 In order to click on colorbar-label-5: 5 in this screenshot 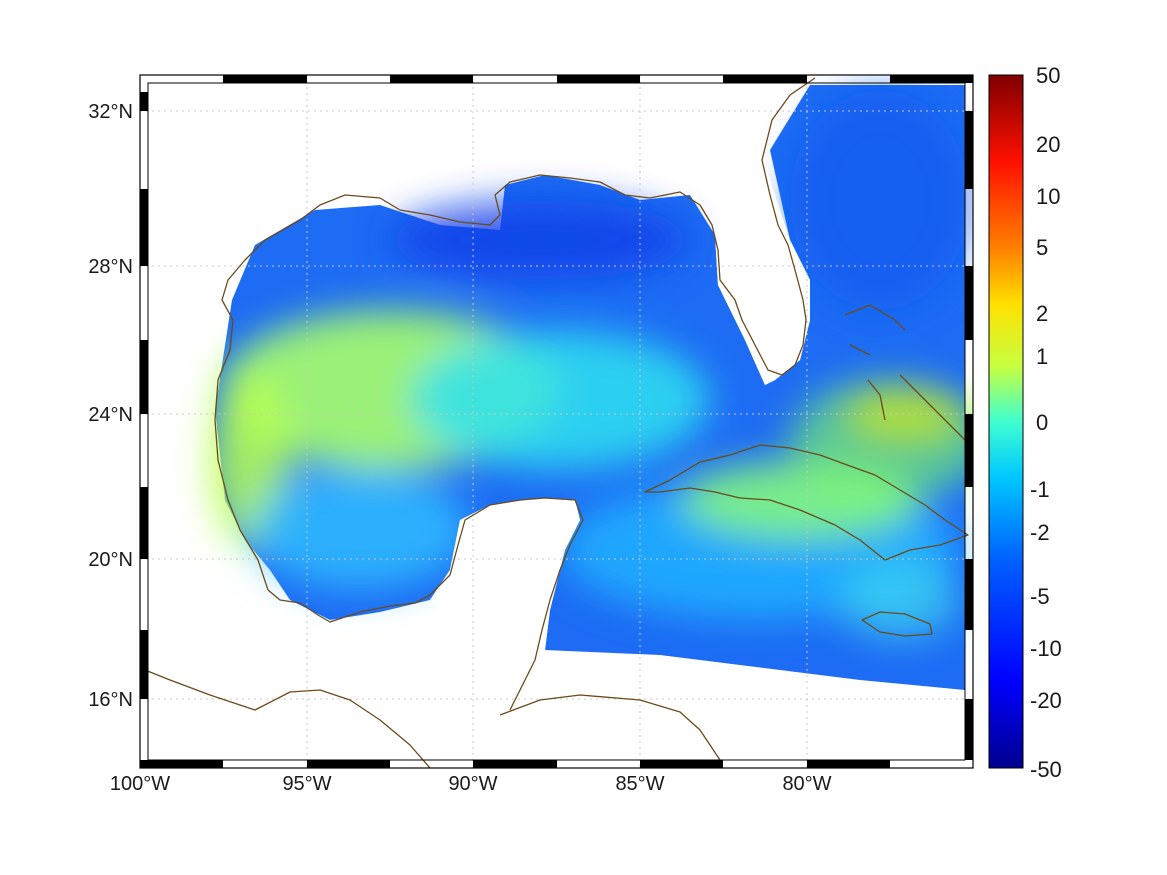, I will do `click(1042, 247)`.